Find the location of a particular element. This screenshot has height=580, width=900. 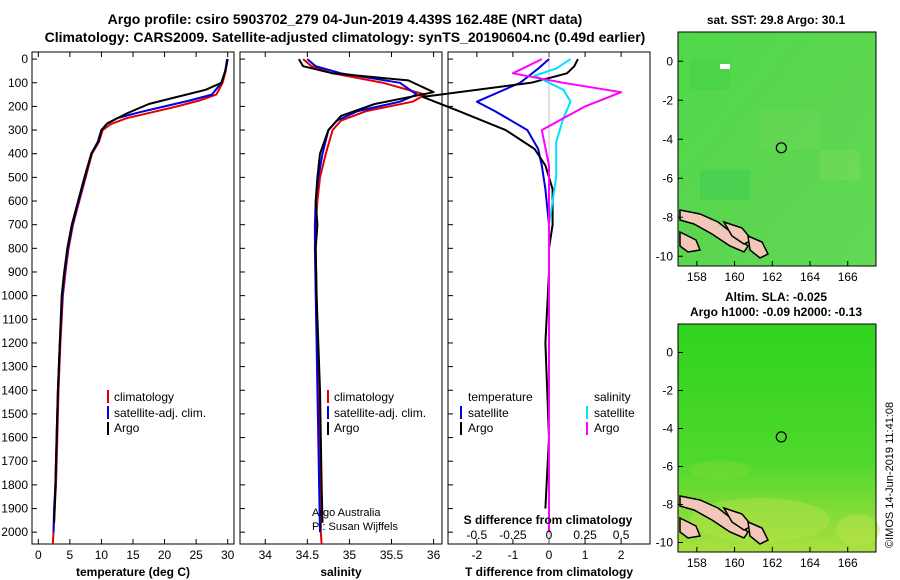

depth-tick-label: 500 is located at coordinates (18, 177).